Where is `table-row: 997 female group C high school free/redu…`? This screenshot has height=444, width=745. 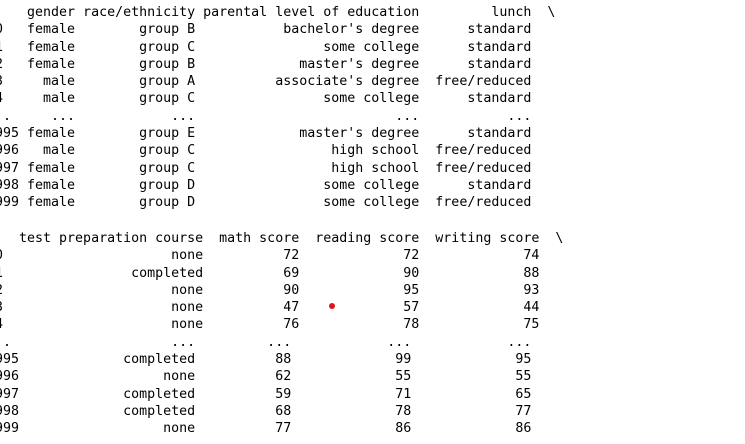 table-row: 997 female group C high school free/redu… is located at coordinates (278, 168).